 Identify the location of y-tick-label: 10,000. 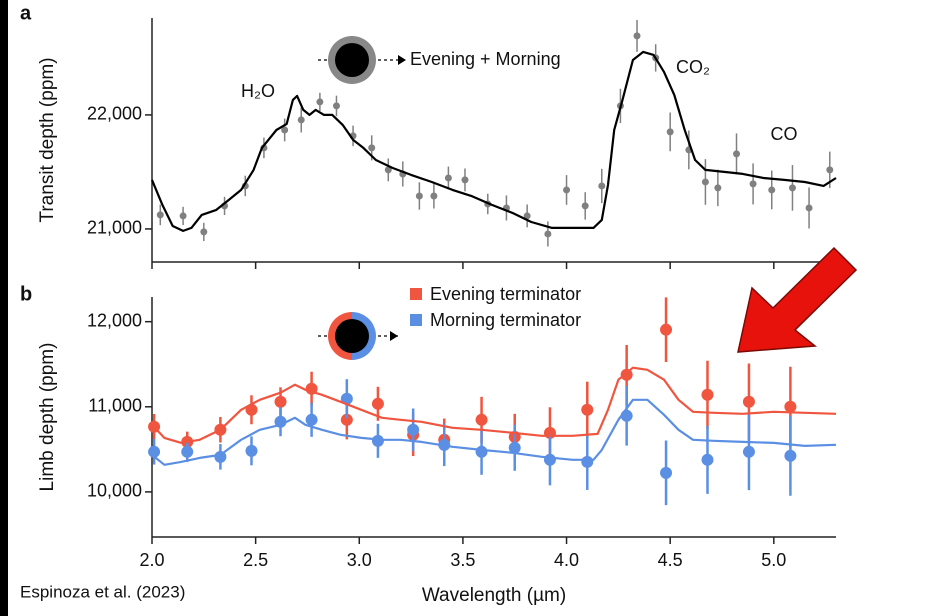
(114, 491).